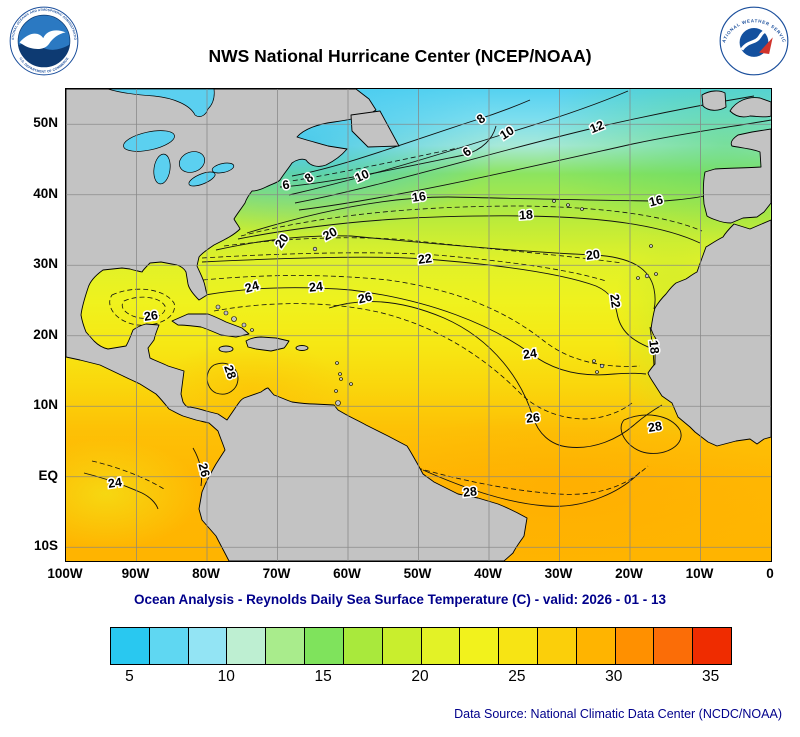 This screenshot has height=737, width=800. I want to click on y-axis-tick-label: 40N, so click(45, 193).